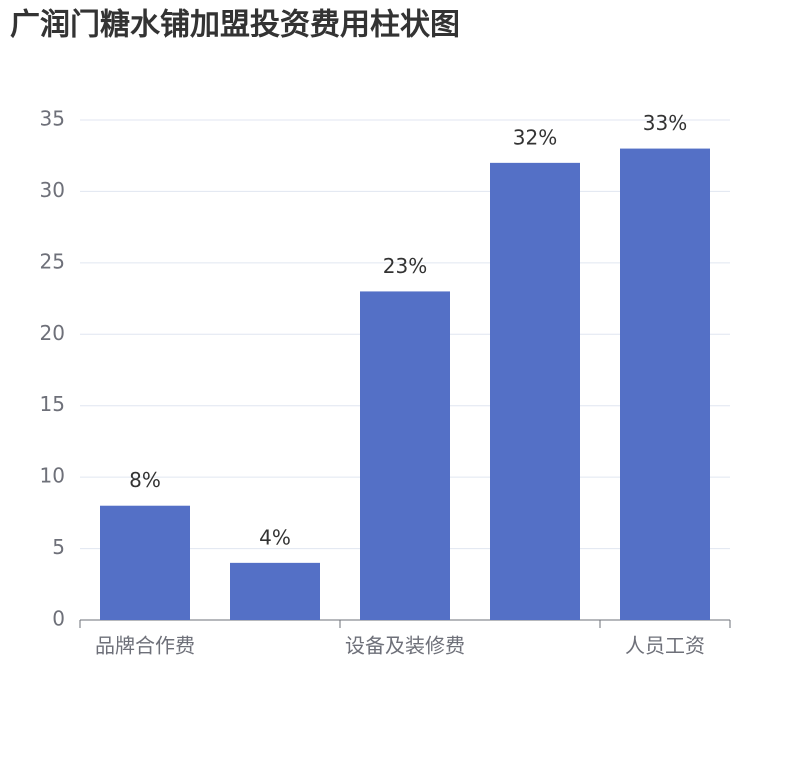  I want to click on y-tick-label: 25, so click(52, 261).